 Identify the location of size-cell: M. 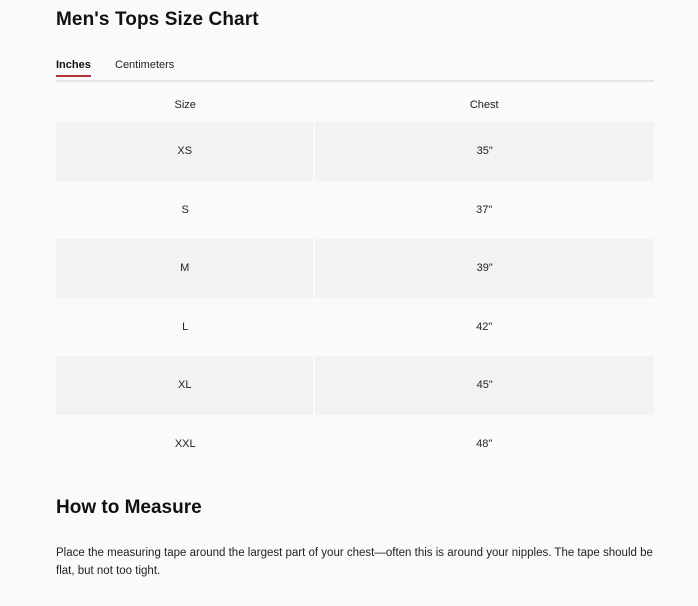
(186, 268).